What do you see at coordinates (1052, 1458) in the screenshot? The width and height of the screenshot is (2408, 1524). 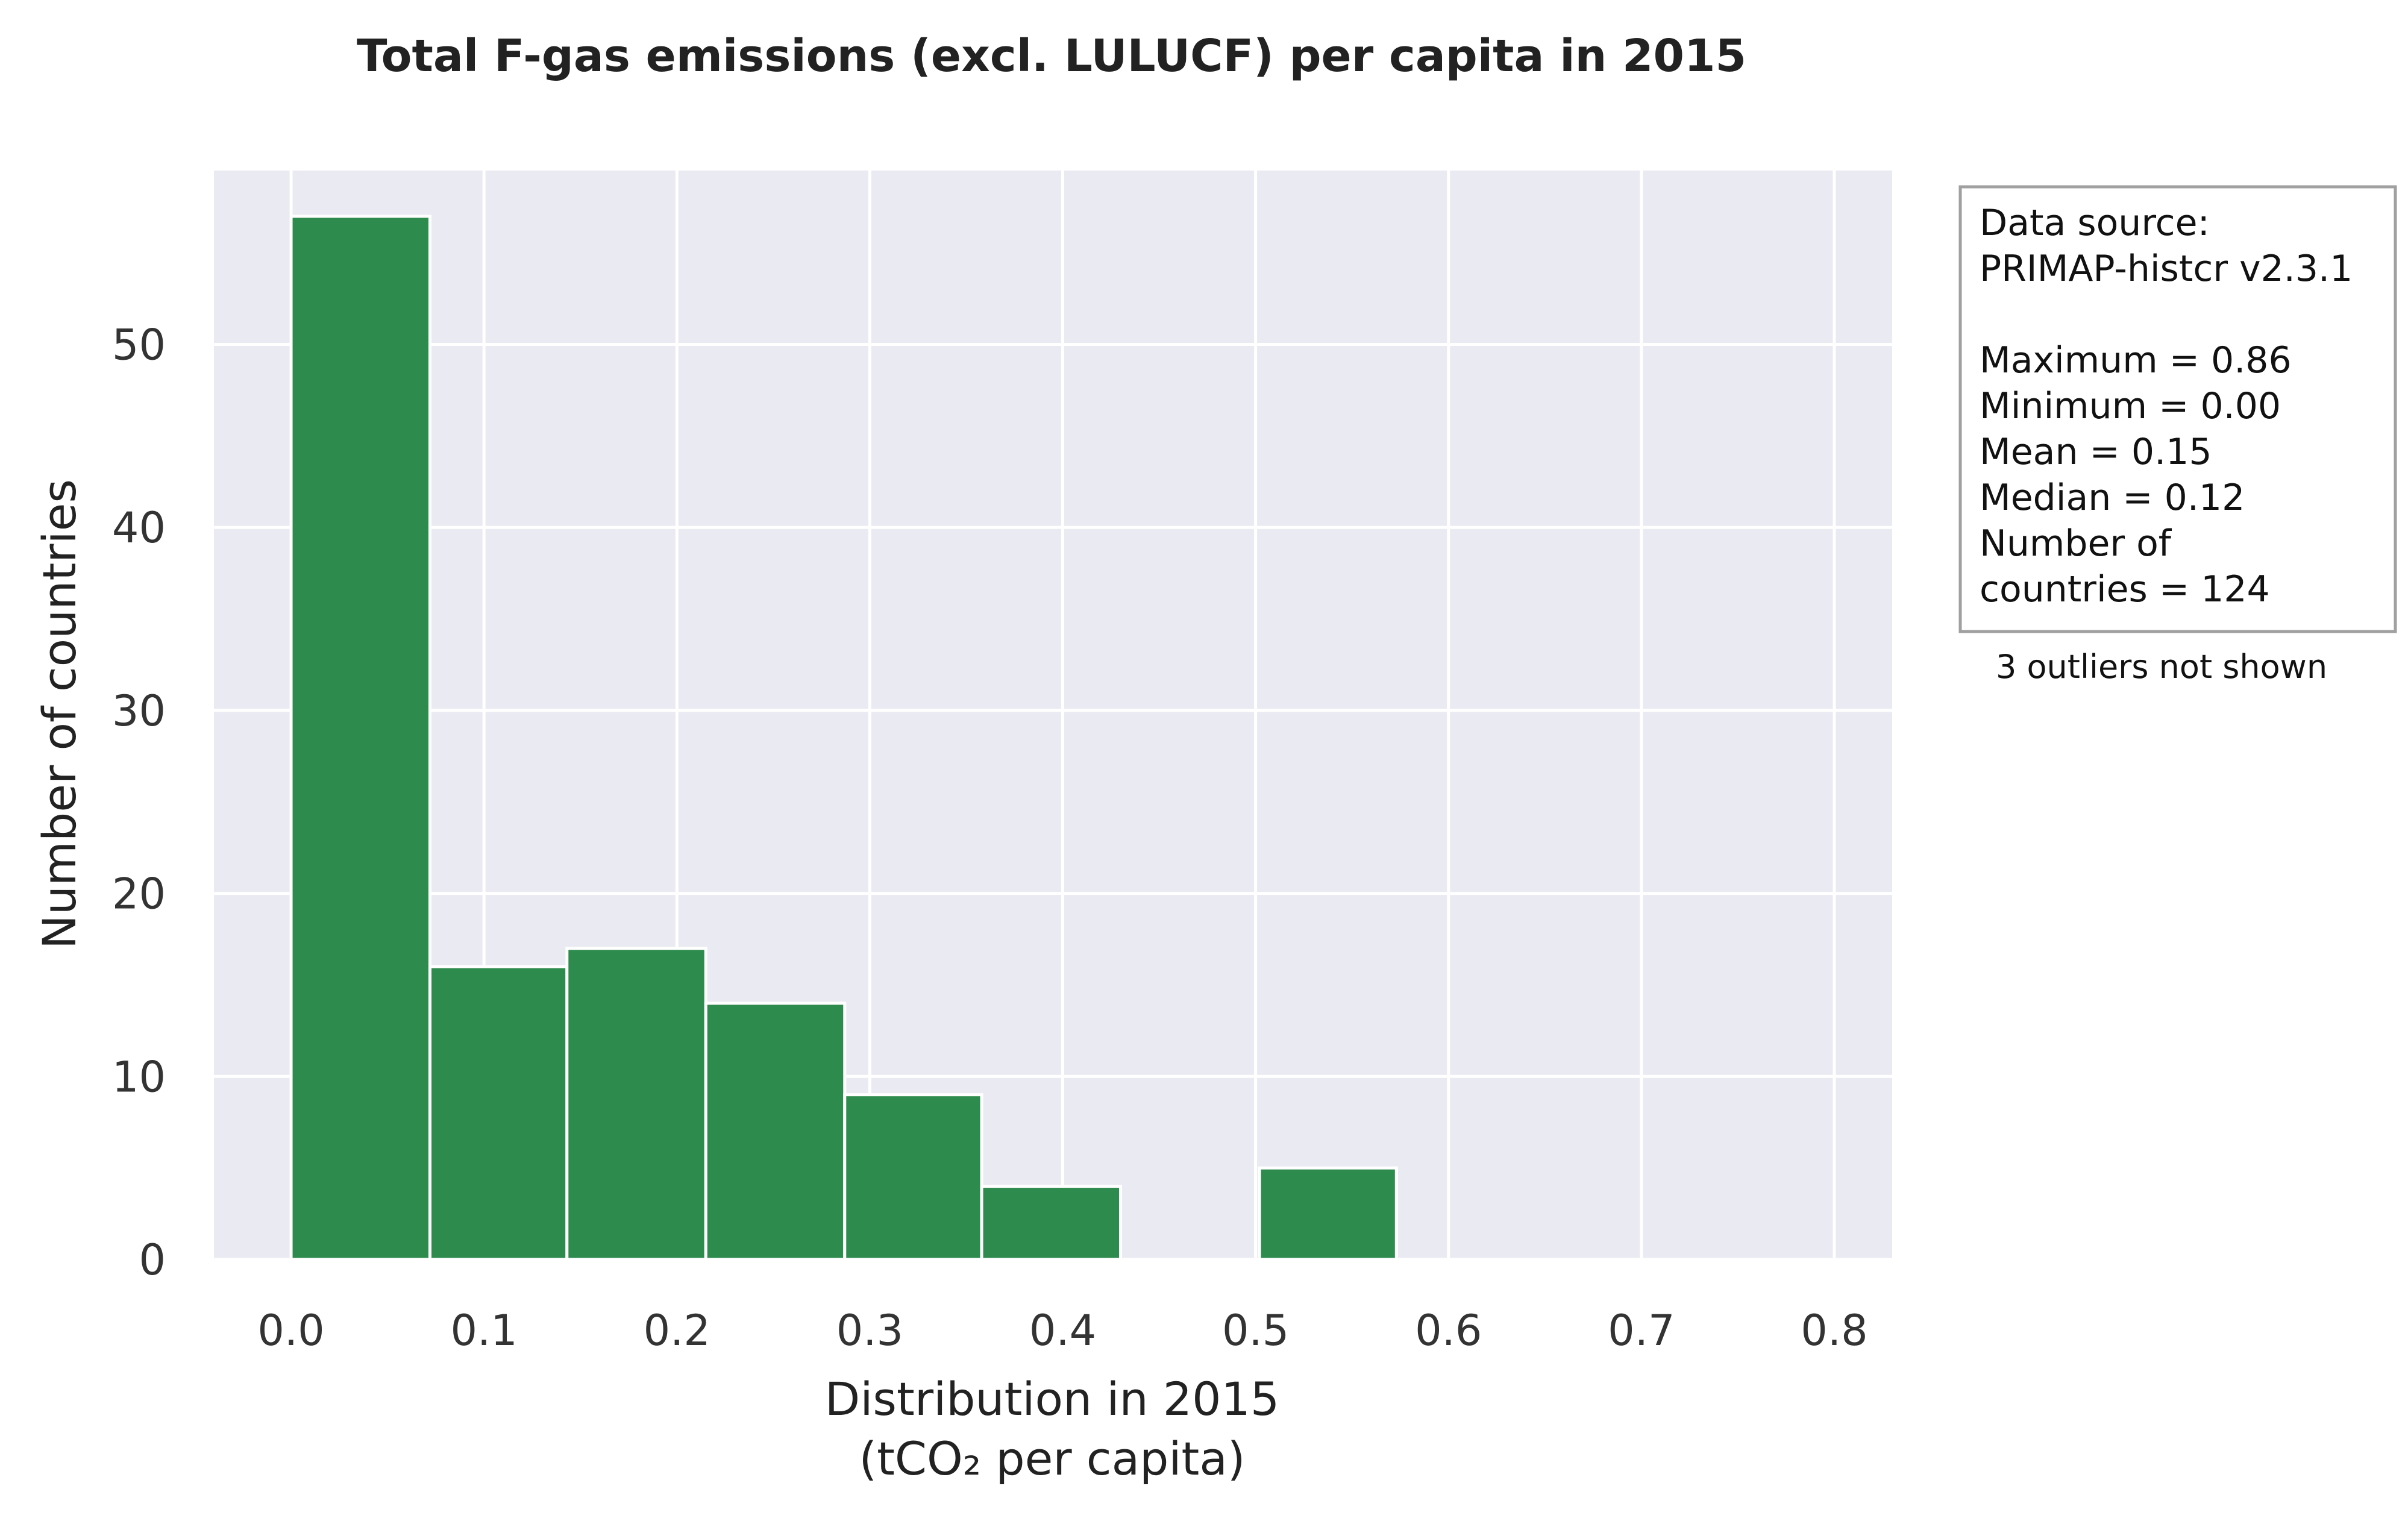 I see `x-axis-unit-label: (tCO₂ per capita)` at bounding box center [1052, 1458].